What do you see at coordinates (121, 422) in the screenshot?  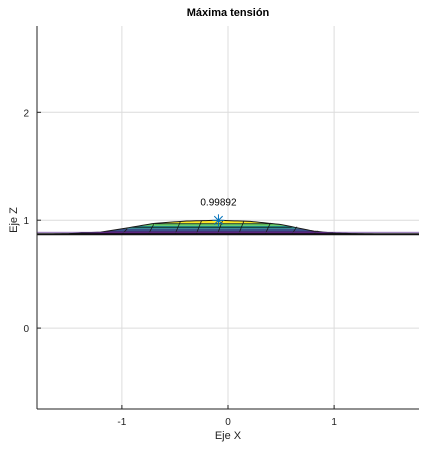 I see `x-tick-label: -1` at bounding box center [121, 422].